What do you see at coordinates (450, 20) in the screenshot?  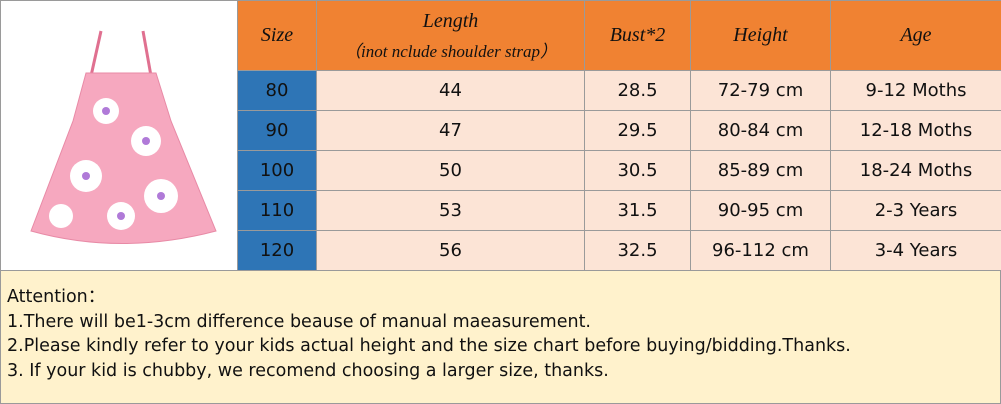 I see `header-text: Length` at bounding box center [450, 20].